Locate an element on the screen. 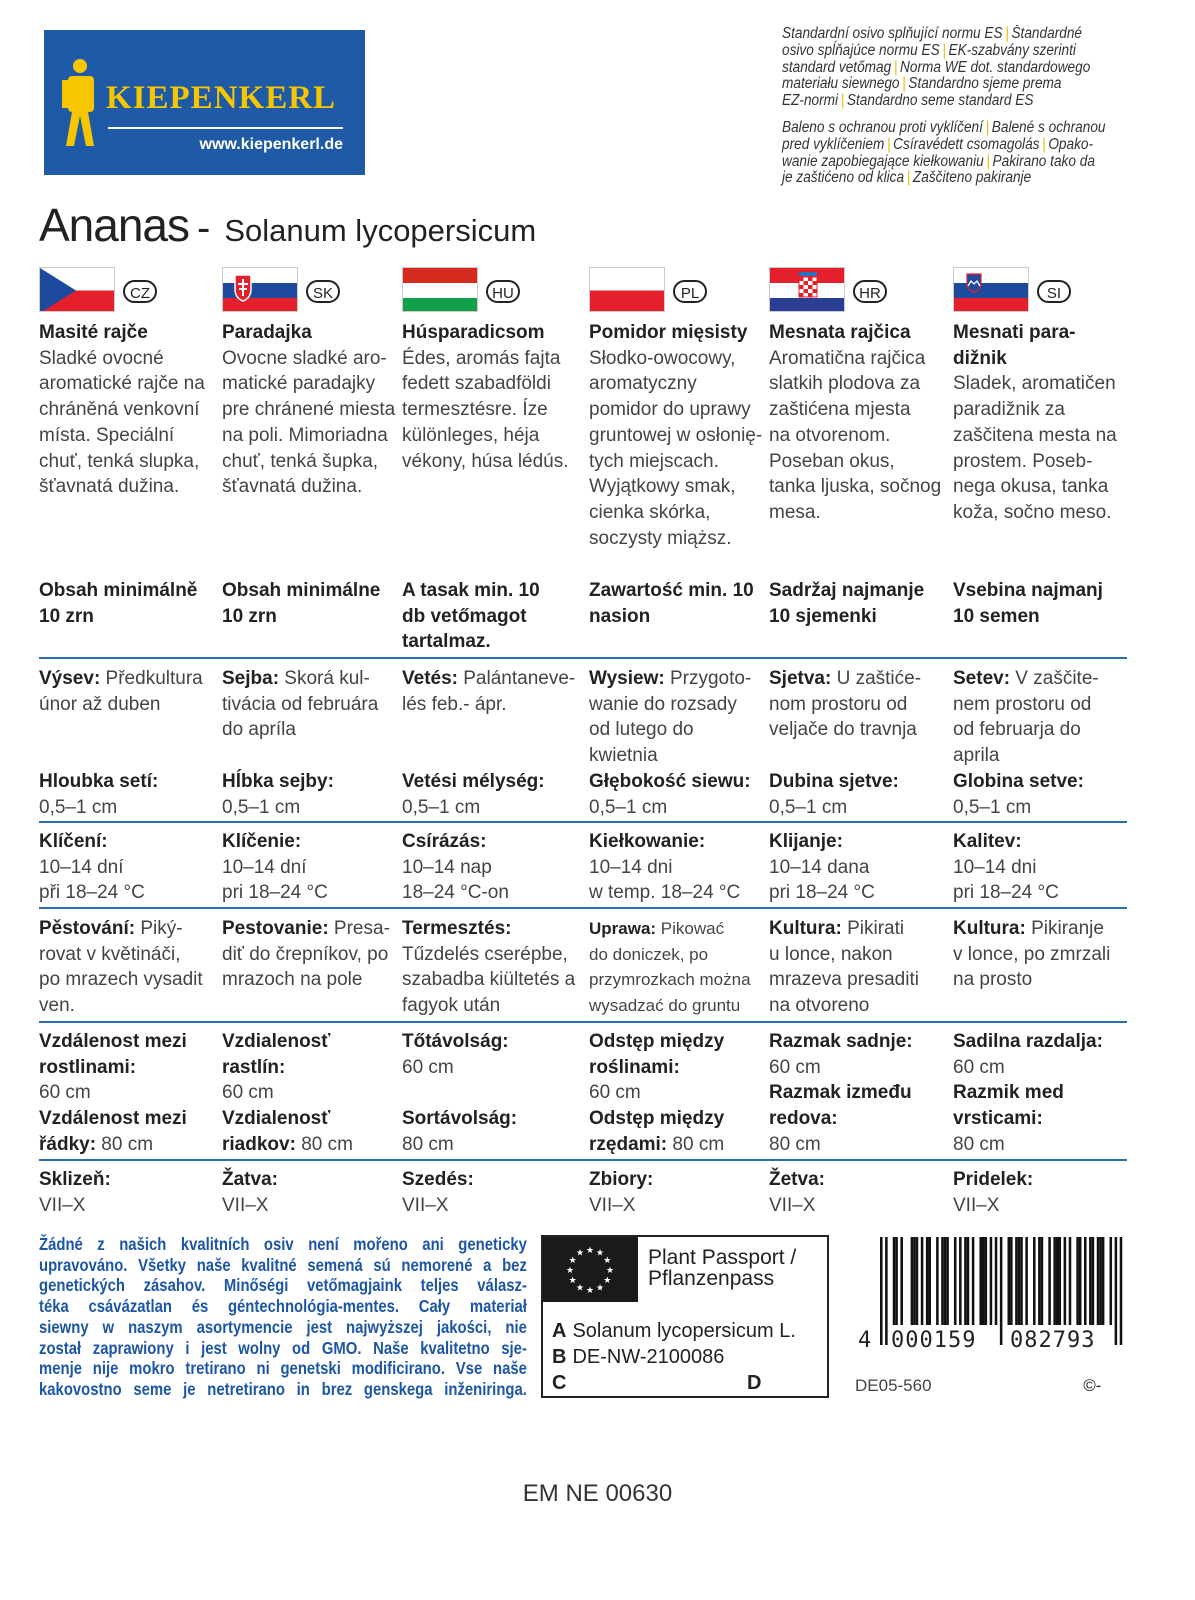  germination-label: Klijanje: is located at coordinates (806, 841).